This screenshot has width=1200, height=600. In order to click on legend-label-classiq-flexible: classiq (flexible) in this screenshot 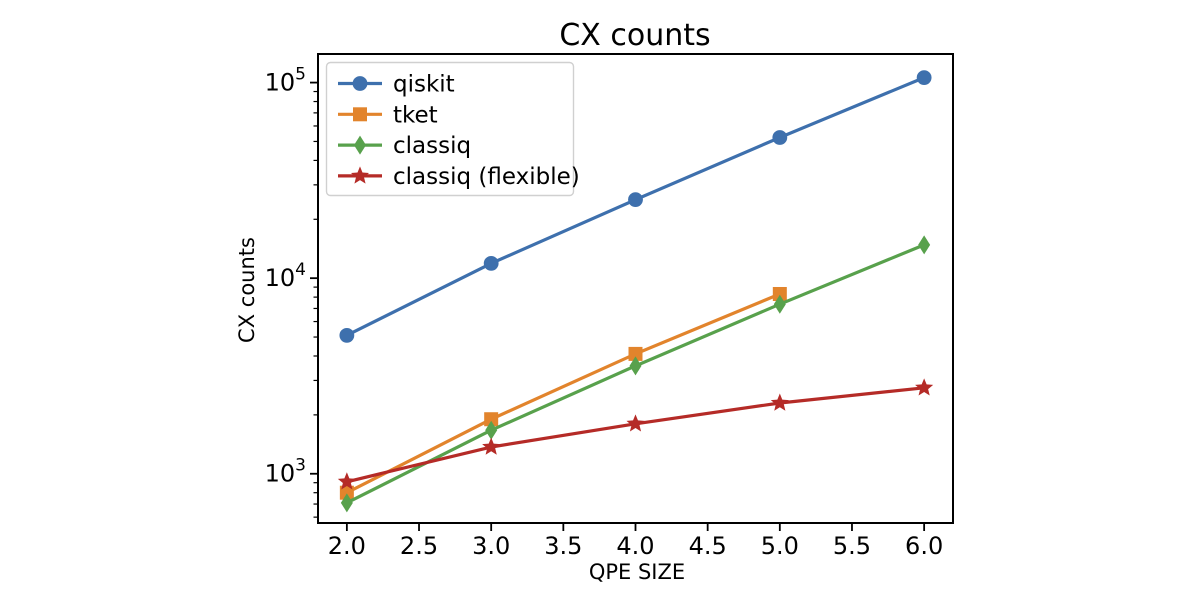, I will do `click(486, 177)`.